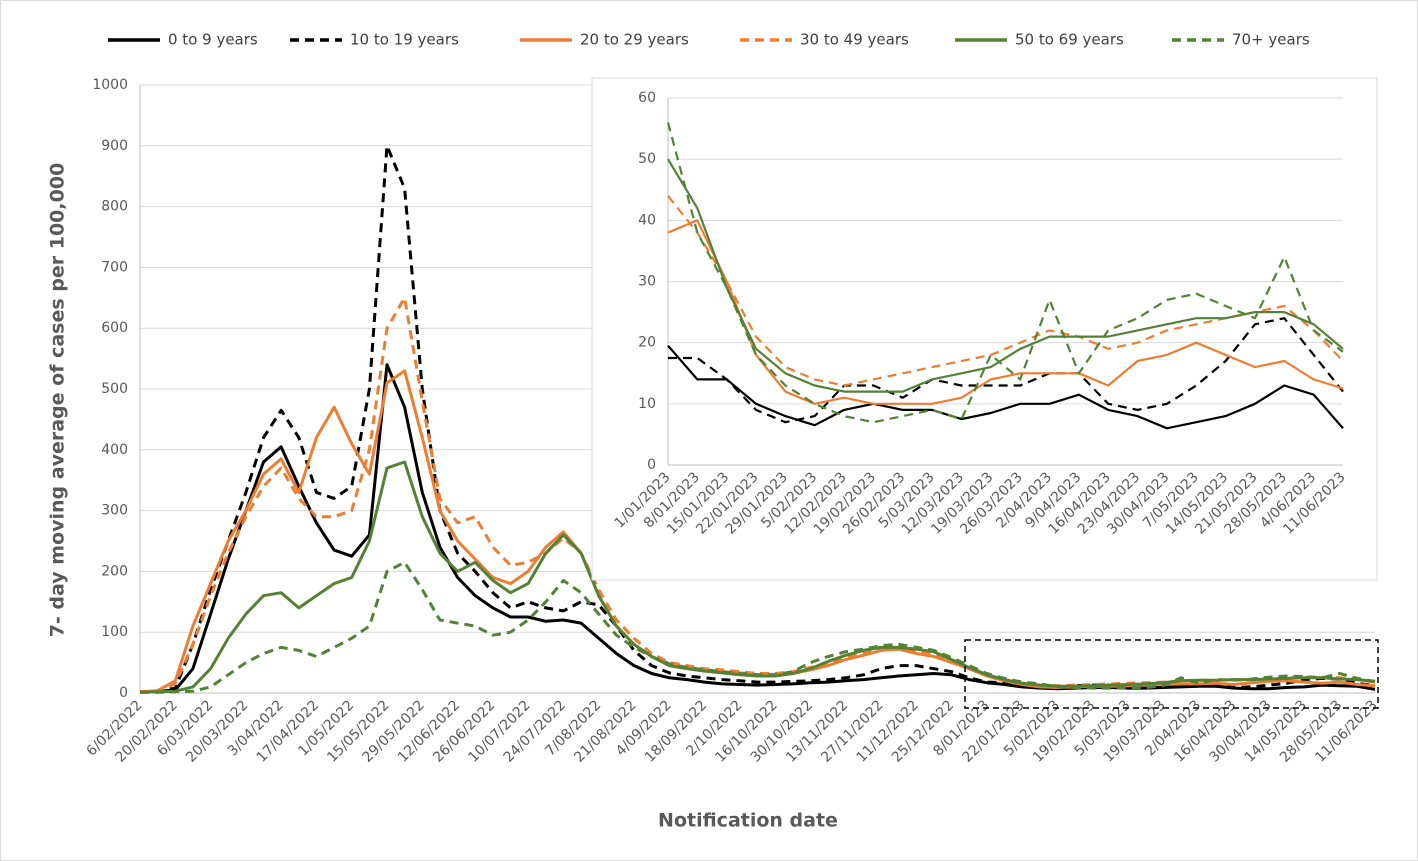 This screenshot has height=861, width=1418. What do you see at coordinates (634, 40) in the screenshot?
I see `legend-label: 20 to 29 years` at bounding box center [634, 40].